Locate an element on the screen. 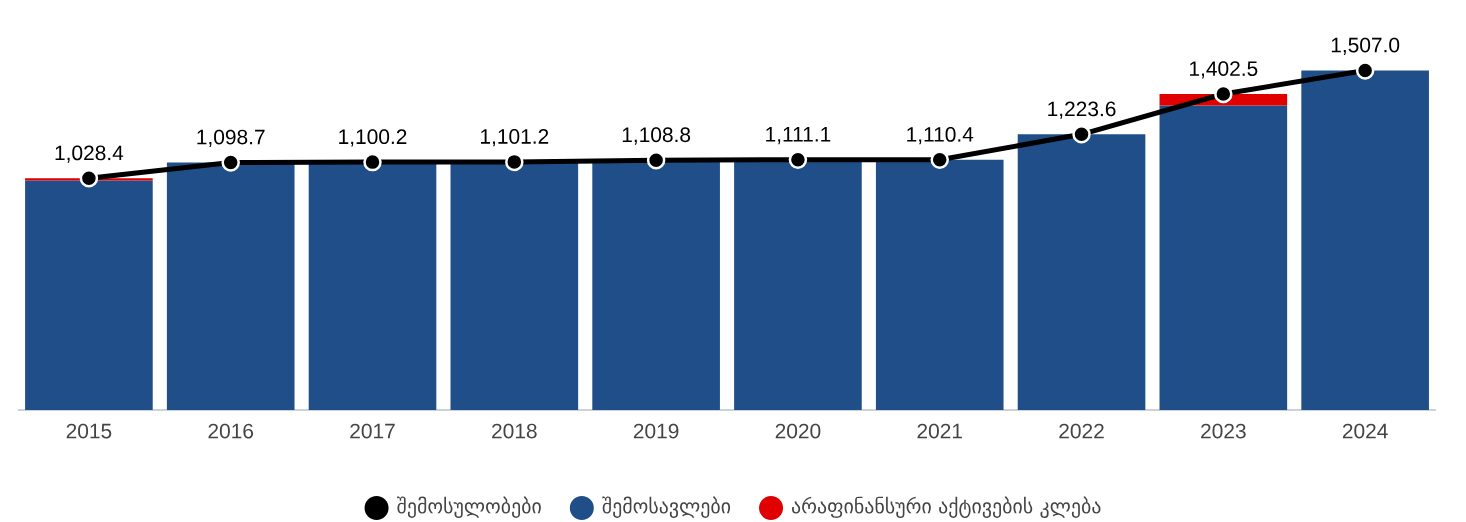 The image size is (1466, 522). data-label: 1,507.0 is located at coordinates (1365, 46).